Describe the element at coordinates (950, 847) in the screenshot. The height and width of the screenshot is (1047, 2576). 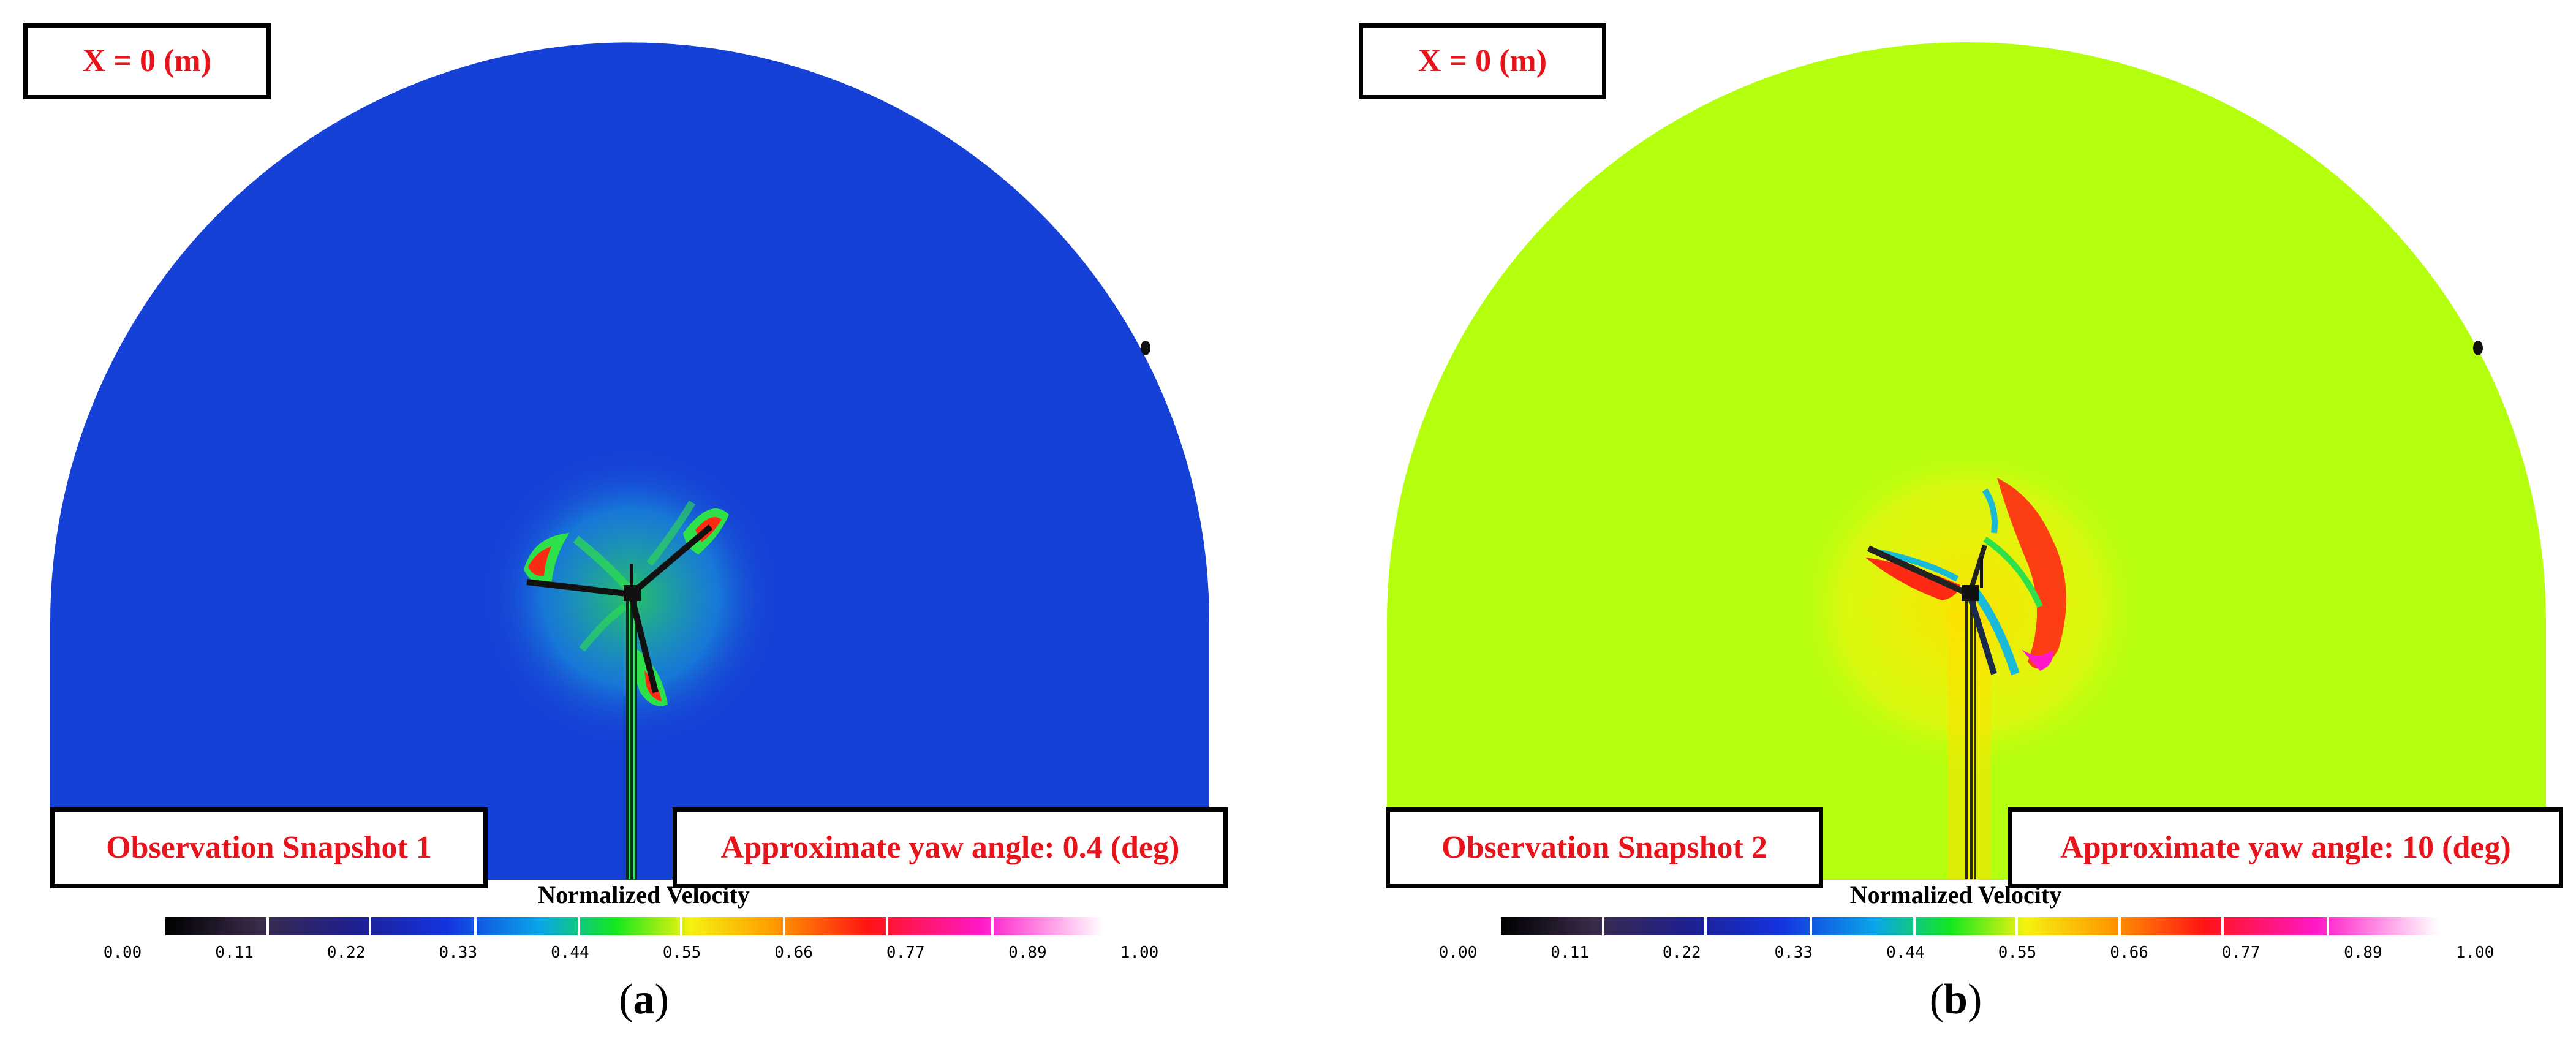
I see `yaw-angle-label: Approximate yaw angle: 0.4 (deg)` at that location.